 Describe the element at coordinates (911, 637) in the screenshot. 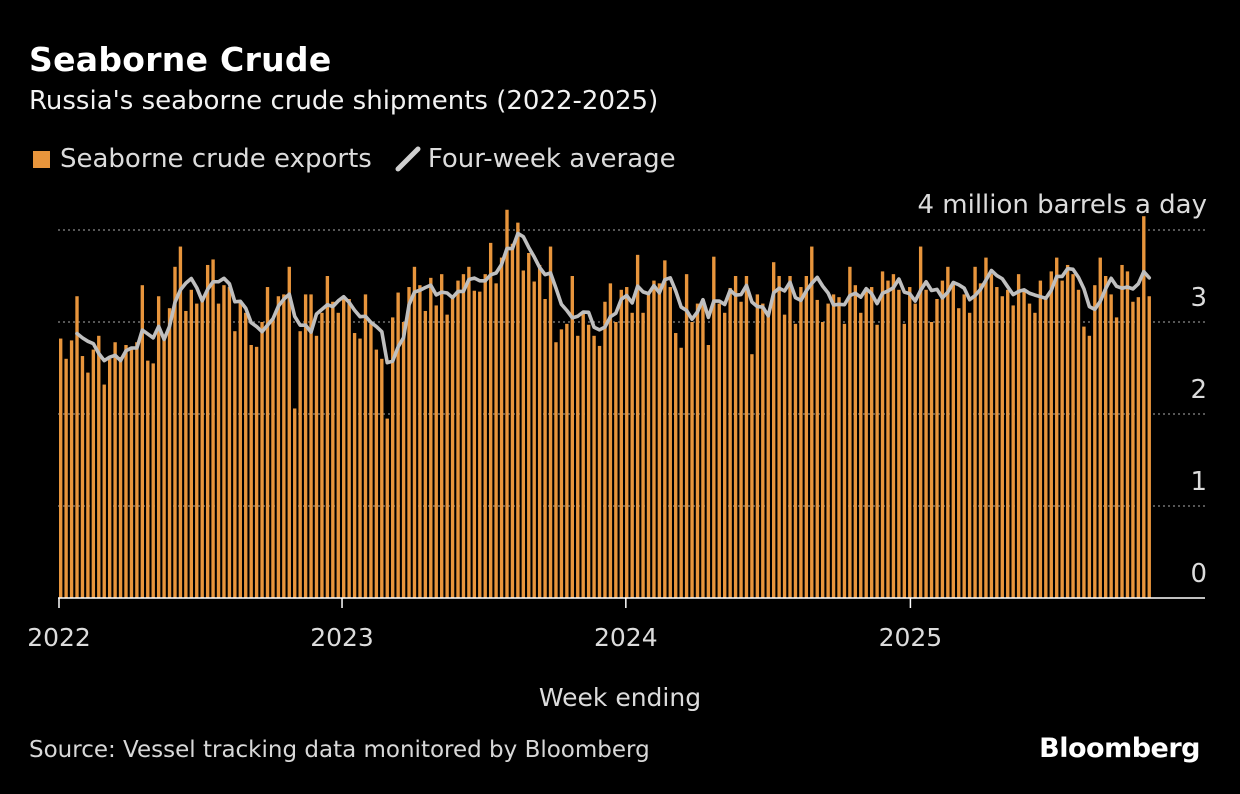

I see `x-tick-label-2025: 2025` at that location.